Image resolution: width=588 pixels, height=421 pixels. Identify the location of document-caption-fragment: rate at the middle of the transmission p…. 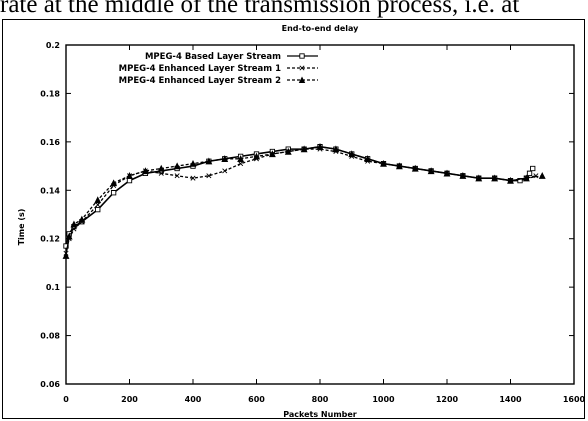
(260, 9).